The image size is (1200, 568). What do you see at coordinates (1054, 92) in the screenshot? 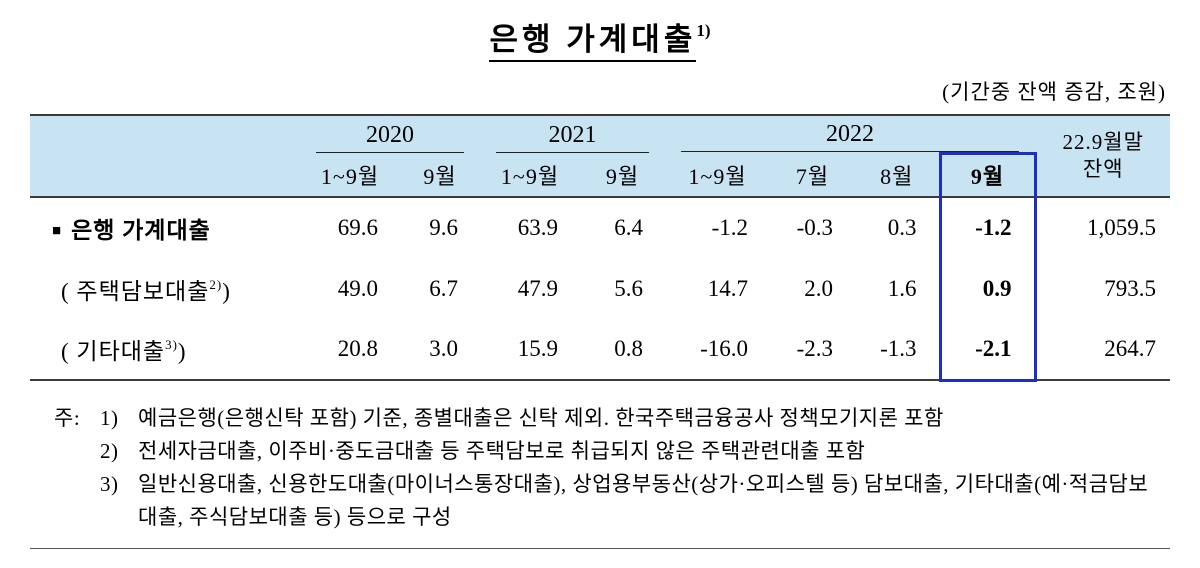
I see `unit-label: (기간중 잔액 증감, 조원)` at bounding box center [1054, 92].